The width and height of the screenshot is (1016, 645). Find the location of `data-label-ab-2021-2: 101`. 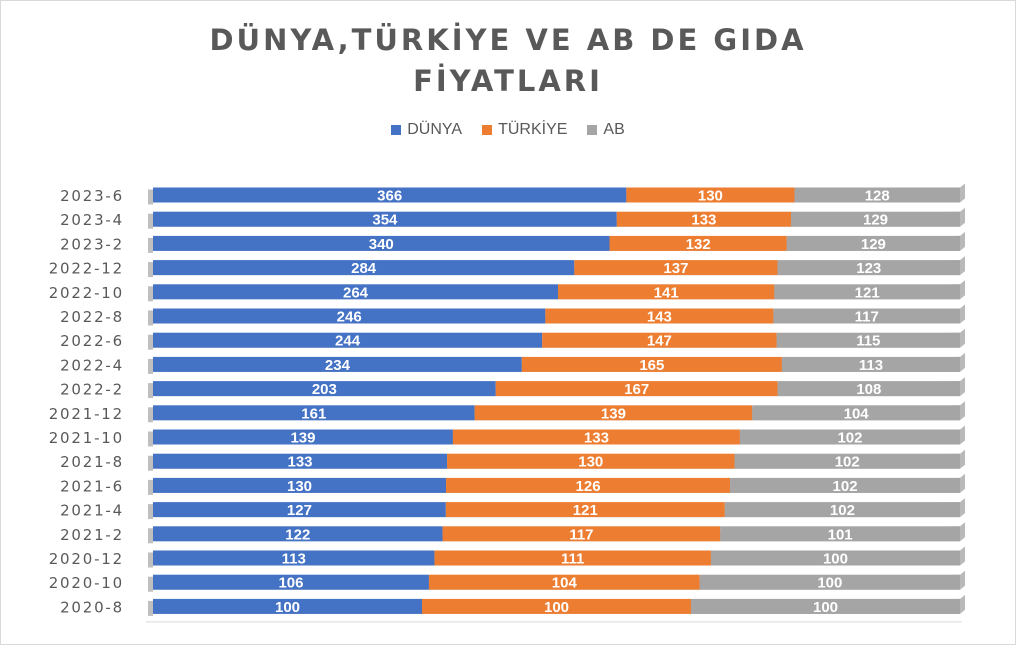

data-label-ab-2021-2: 101 is located at coordinates (840, 534).